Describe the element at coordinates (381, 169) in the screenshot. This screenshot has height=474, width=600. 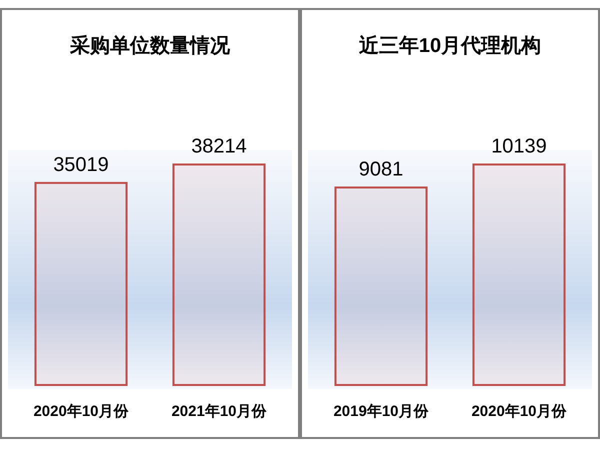
I see `data-label: 9081` at that location.